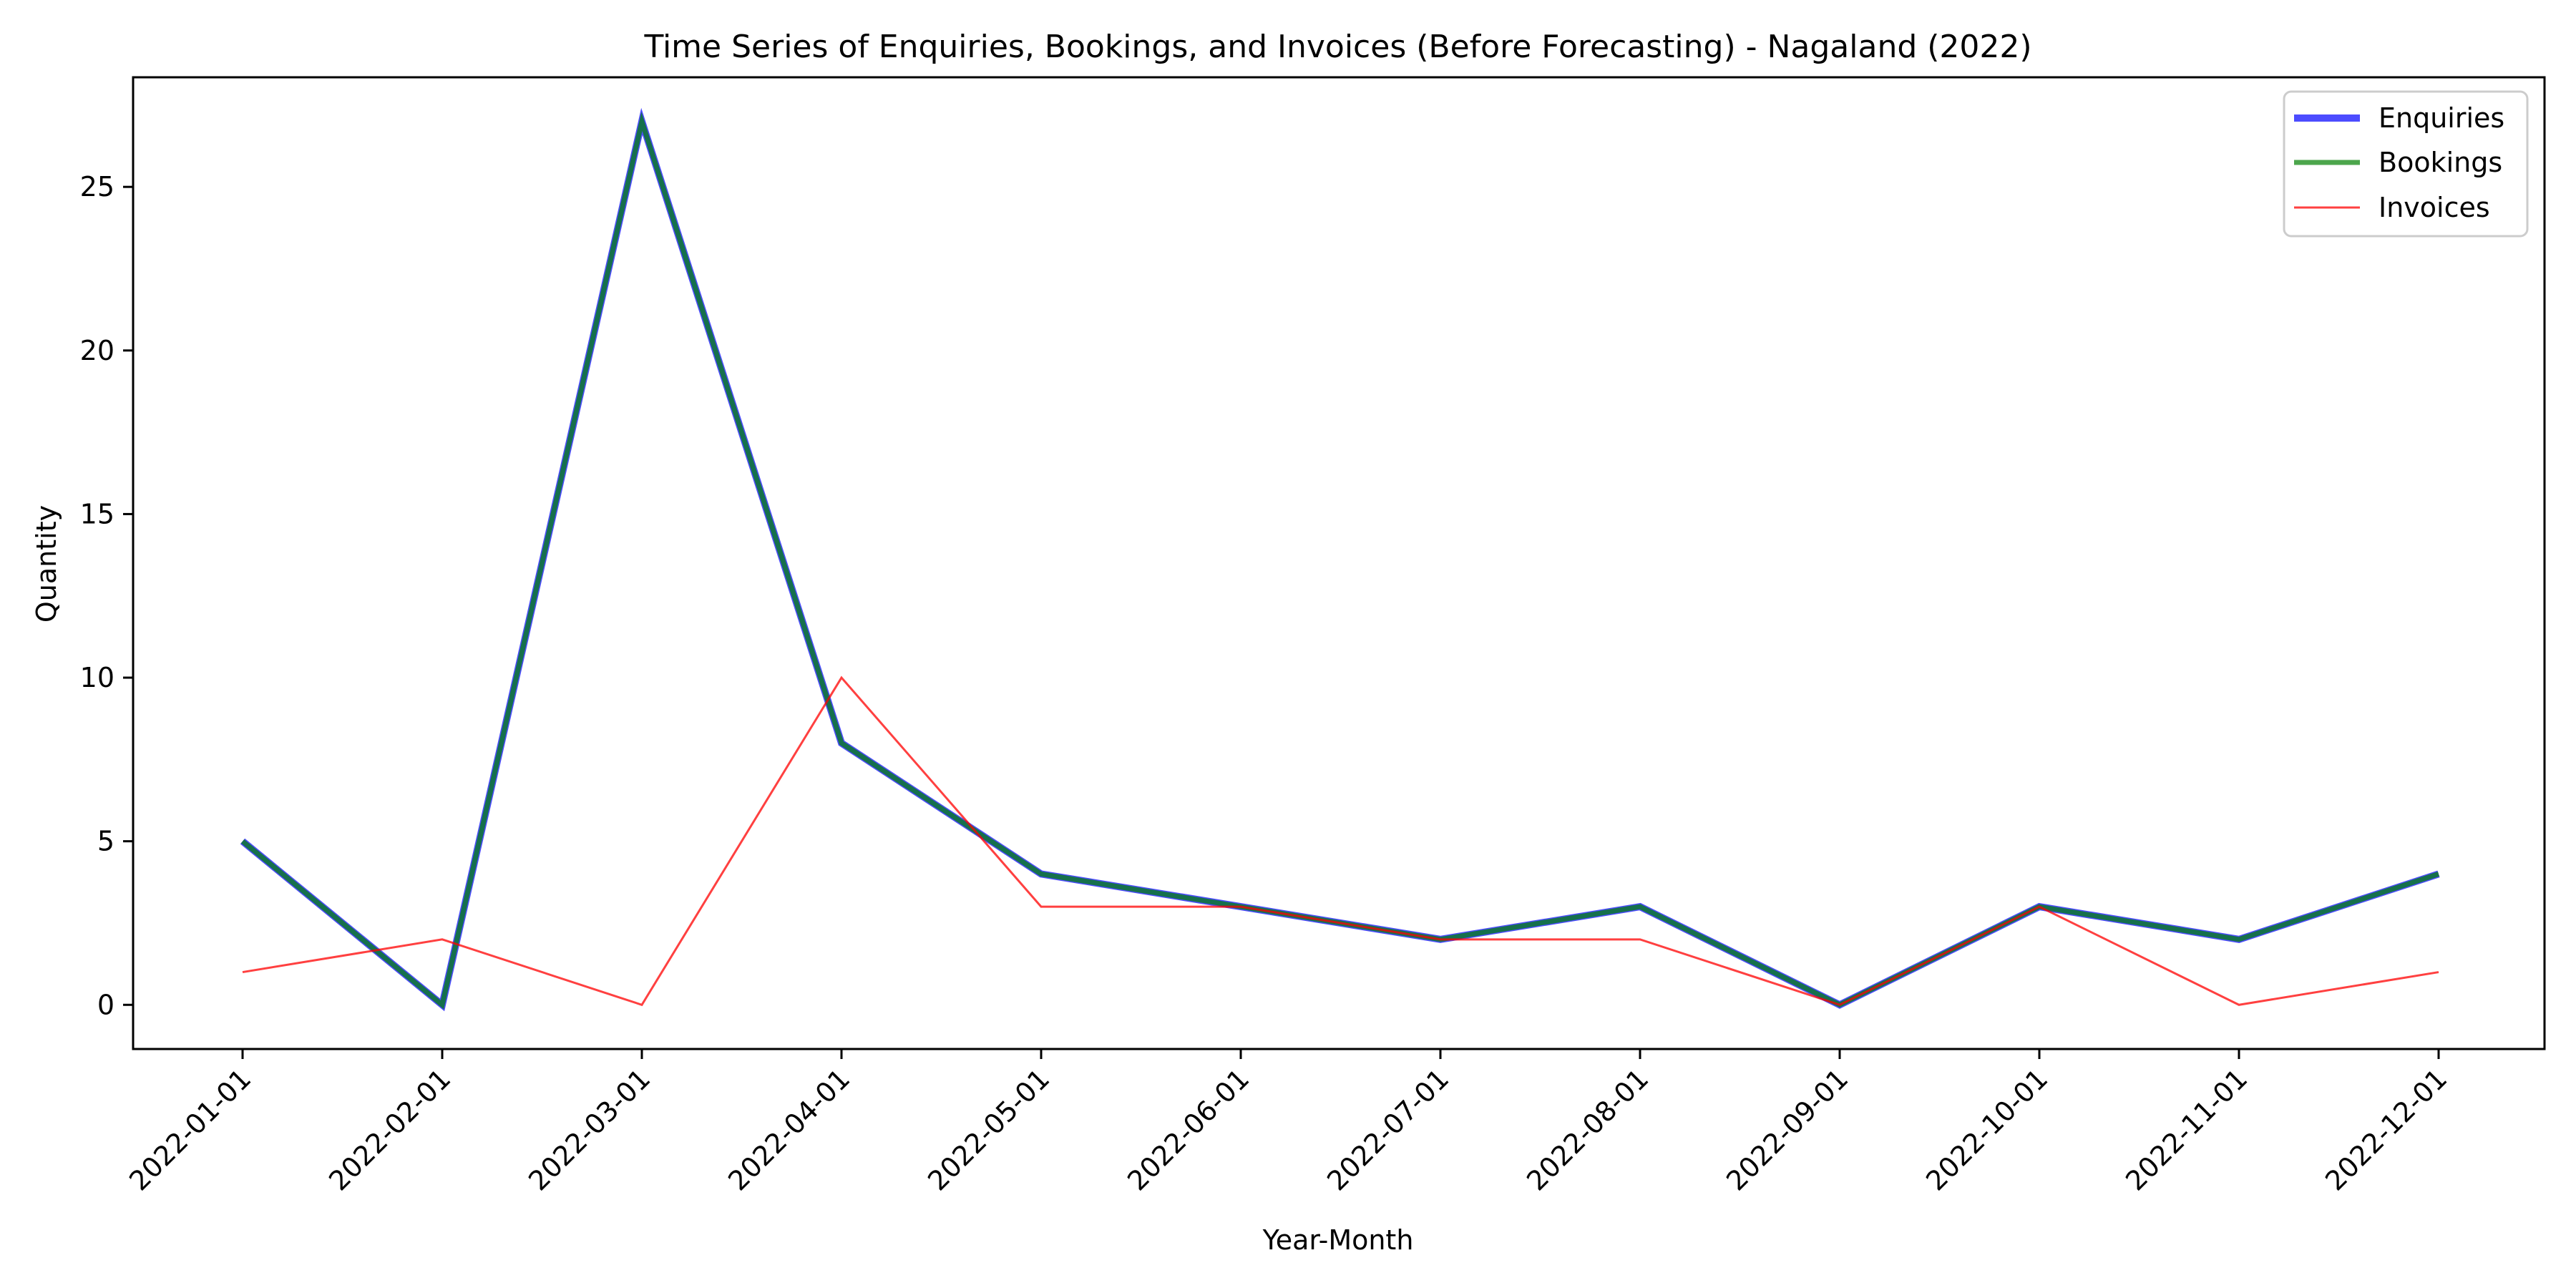 The image size is (2576, 1288). What do you see at coordinates (390, 1129) in the screenshot?
I see `x-tick-label: 2022-02-01` at bounding box center [390, 1129].